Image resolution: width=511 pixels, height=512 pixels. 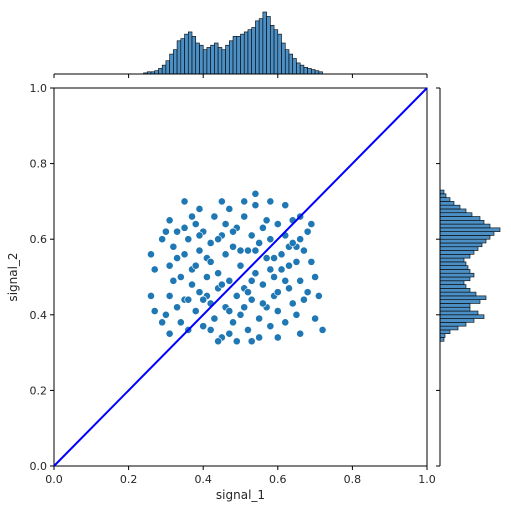 I want to click on y-axis-ticks: 0.0 0.2 0.4 0.6 0.8 1.0, so click(x=42, y=277).